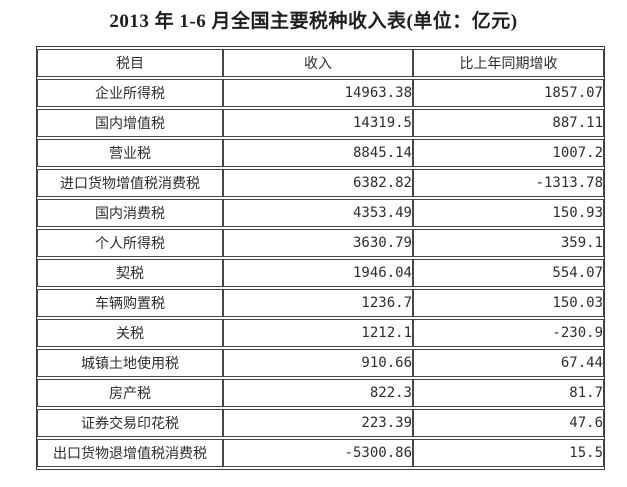 This screenshot has width=627, height=487. Describe the element at coordinates (130, 183) in the screenshot. I see `tax-item-cell: 进口货物增值税消费税` at that location.